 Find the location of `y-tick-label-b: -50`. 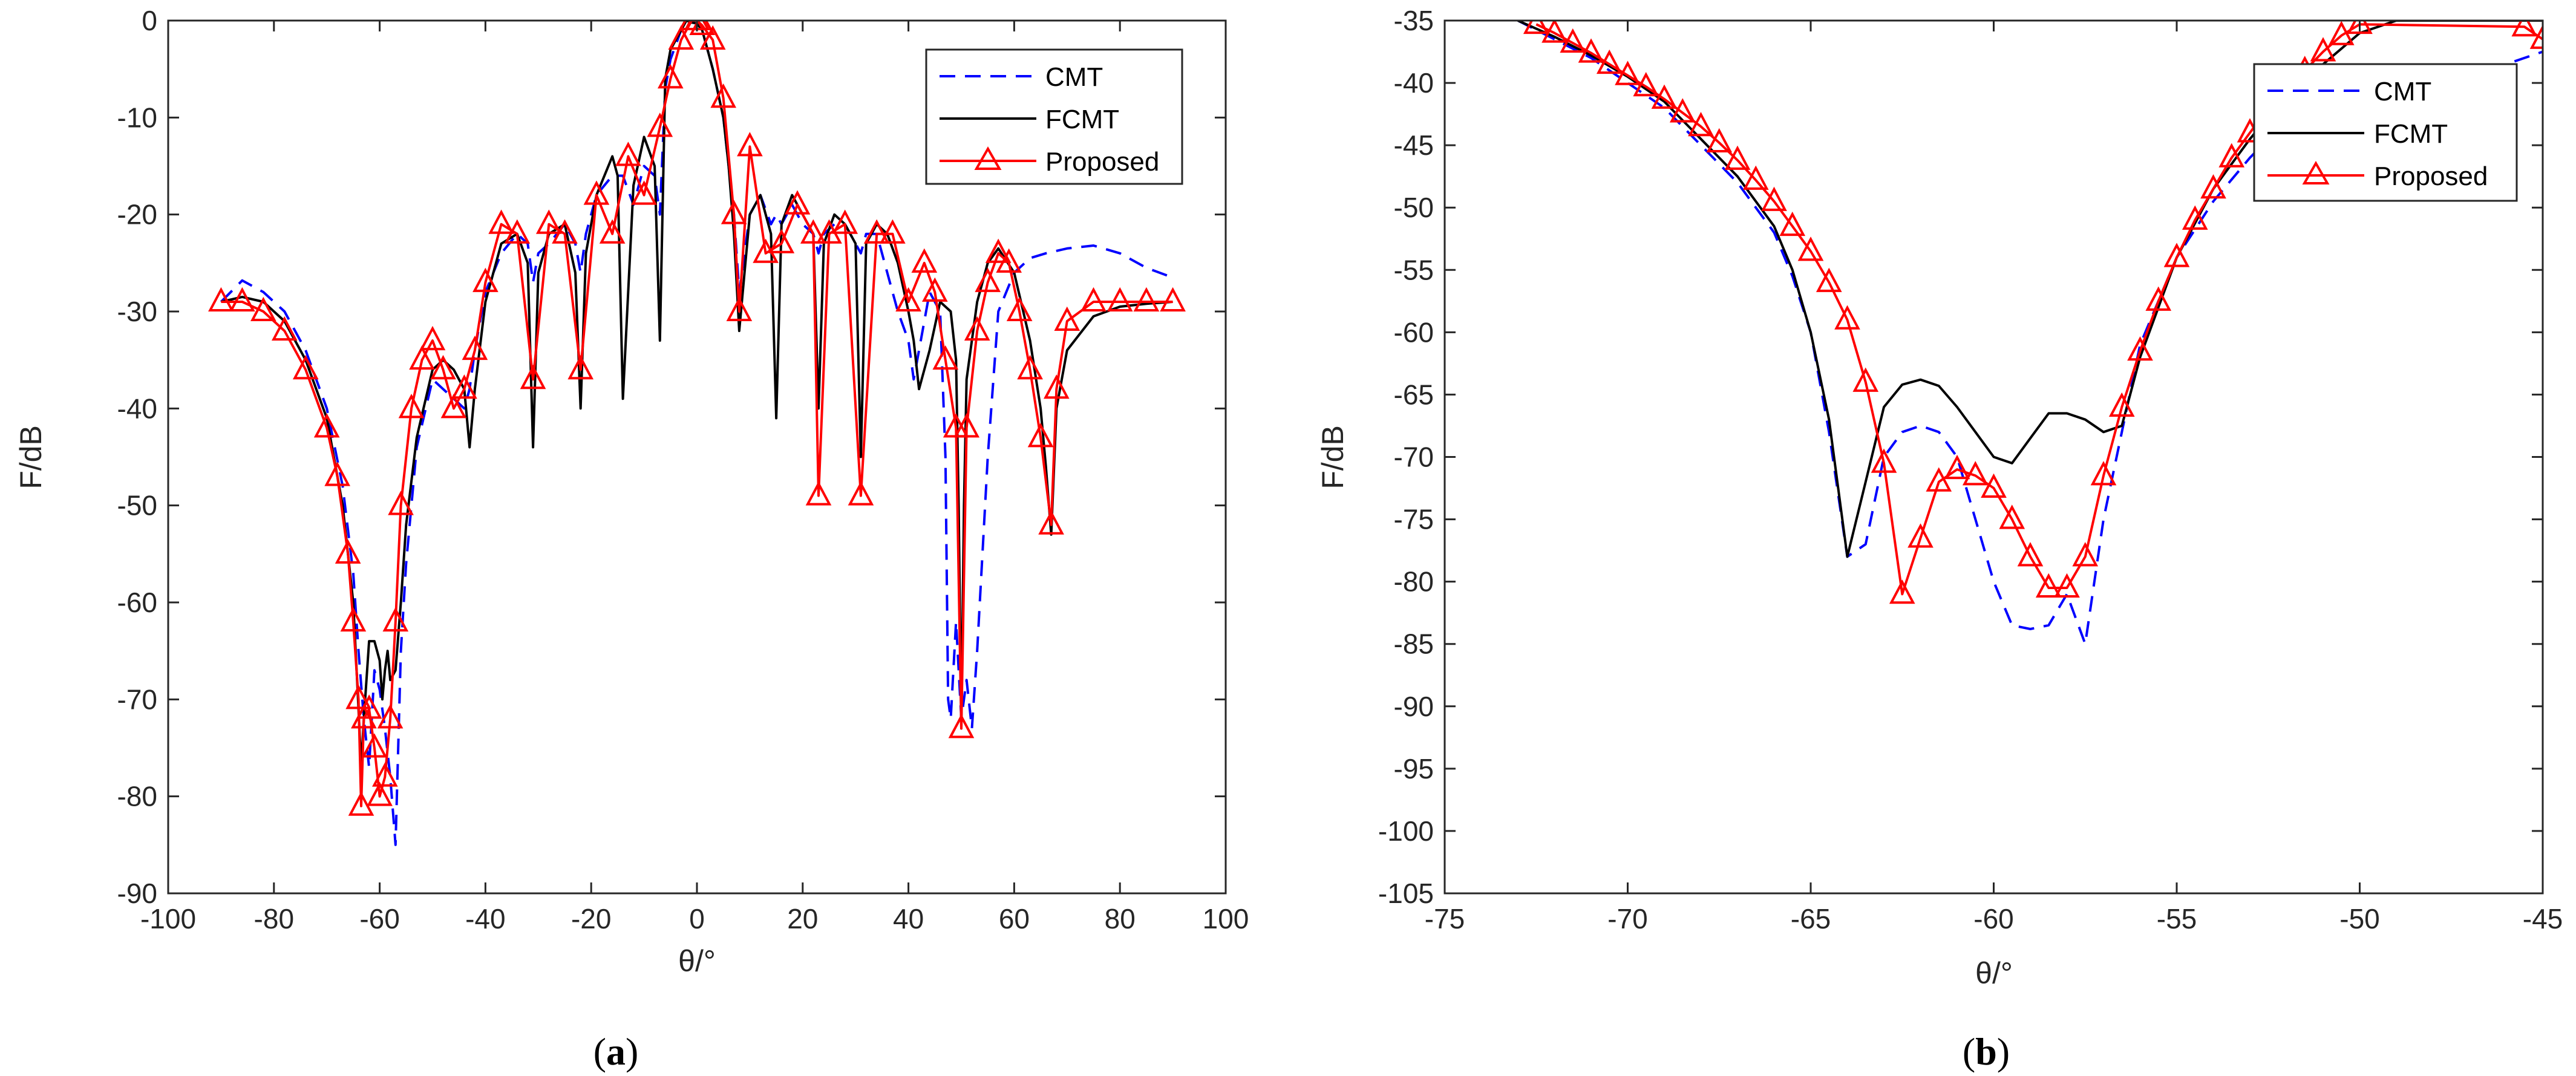

y-tick-label-b: -50 is located at coordinates (1414, 207).